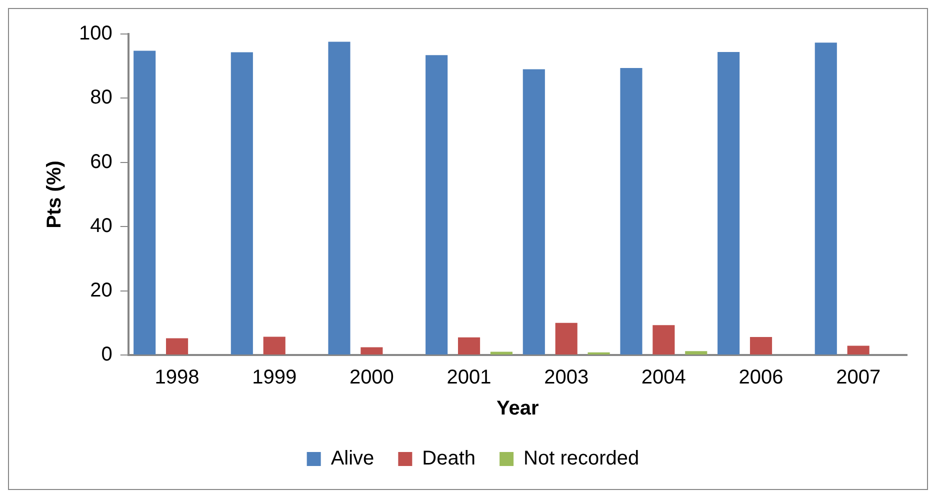  Describe the element at coordinates (566, 377) in the screenshot. I see `x-tick-label: 2003` at that location.